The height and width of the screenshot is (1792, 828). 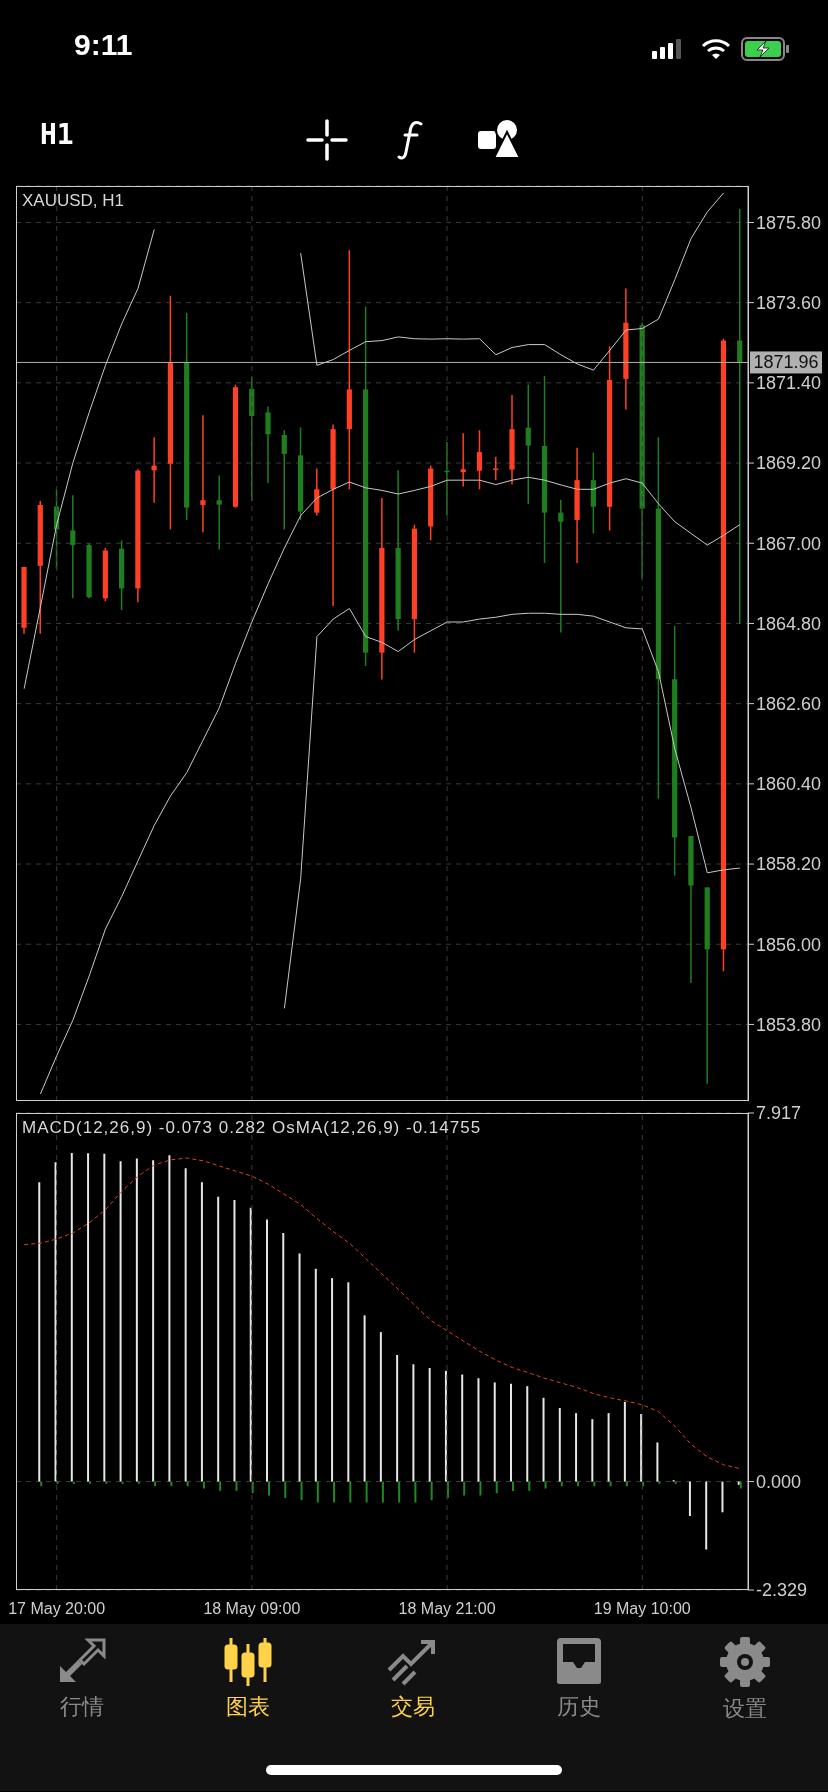 I want to click on y-tick-label: 1853.80, so click(x=789, y=1024).